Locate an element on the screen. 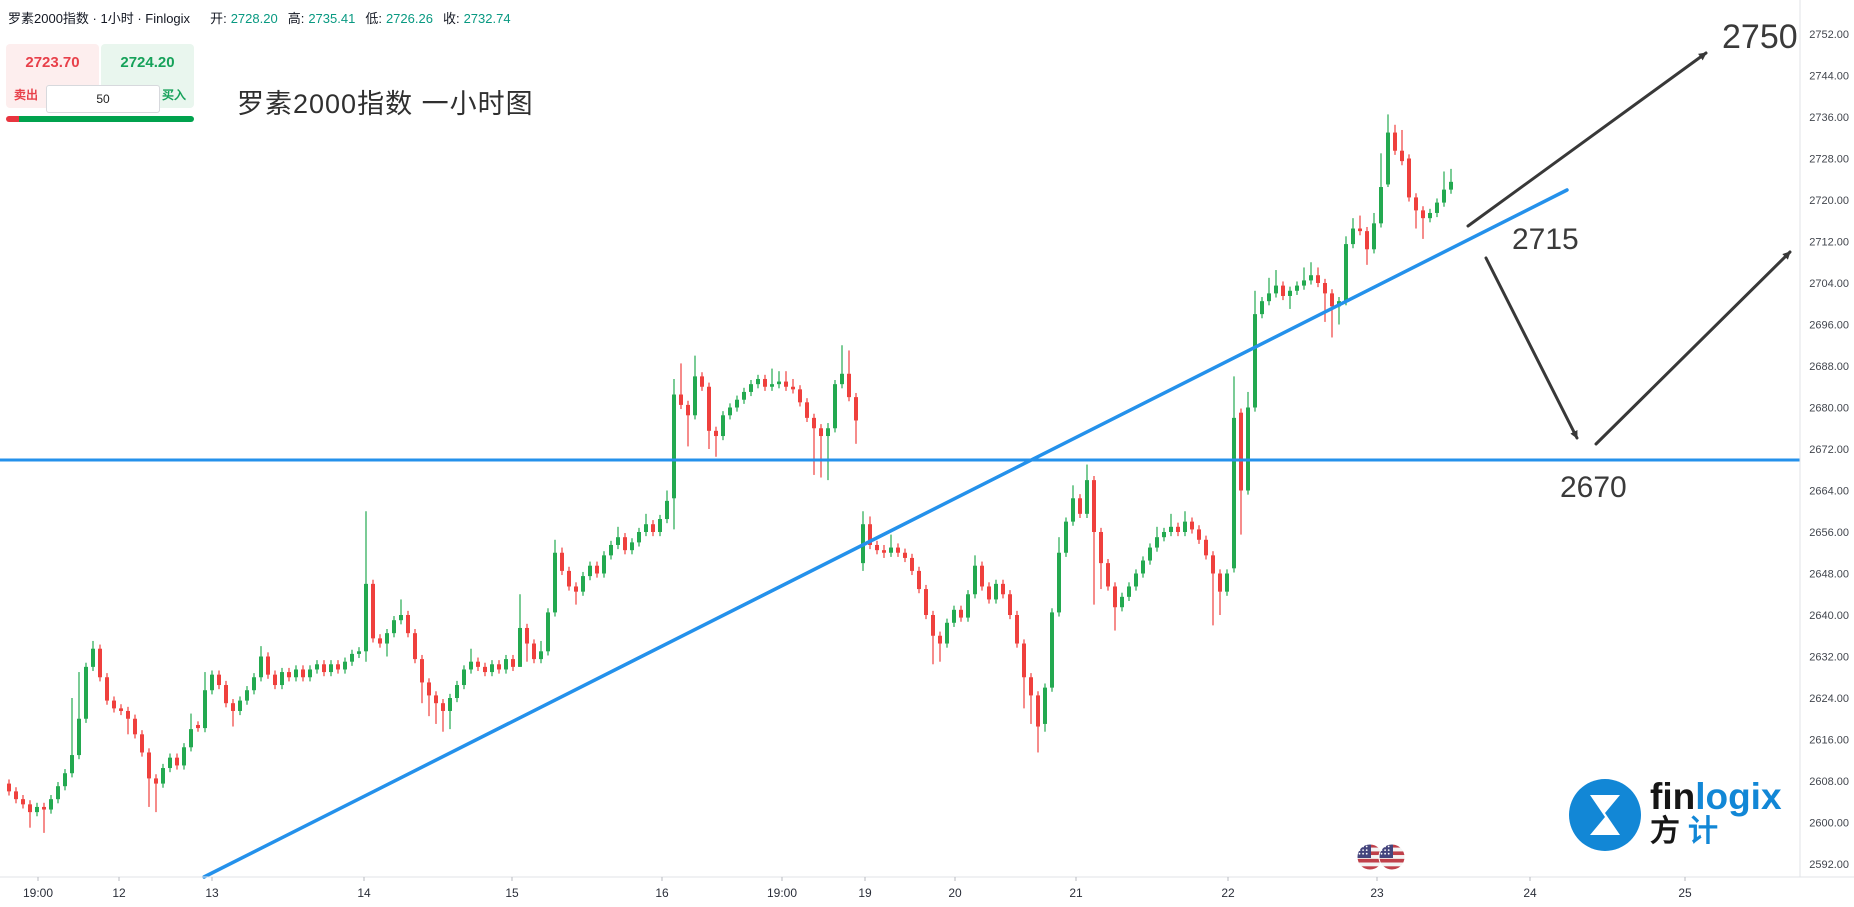 This screenshot has height=907, width=1854. buy-price: 2724.20 is located at coordinates (147, 62).